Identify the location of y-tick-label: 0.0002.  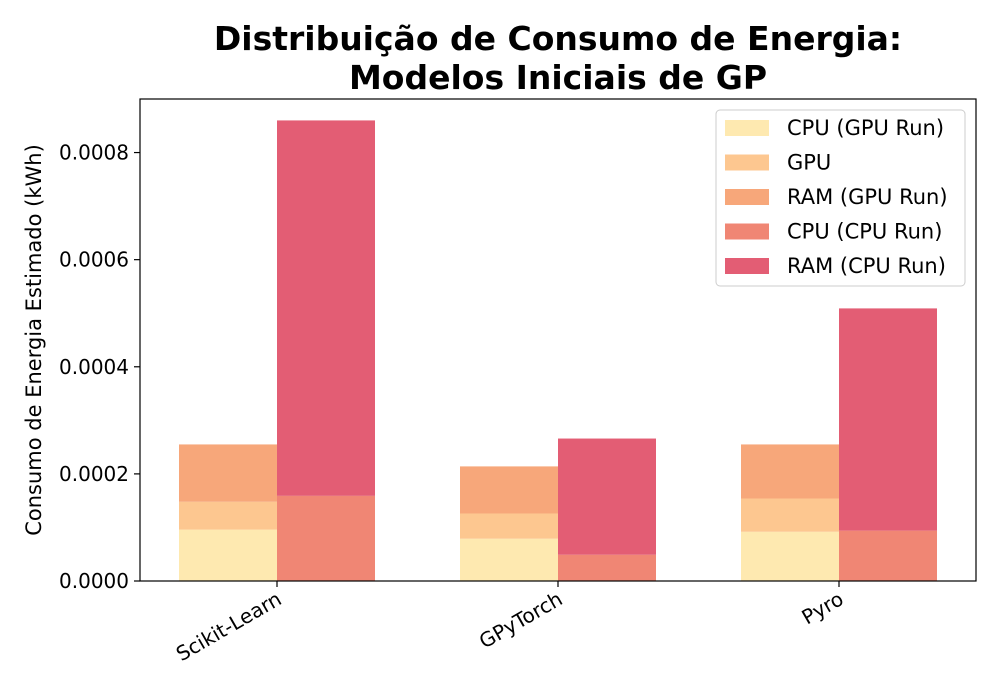
(94, 474).